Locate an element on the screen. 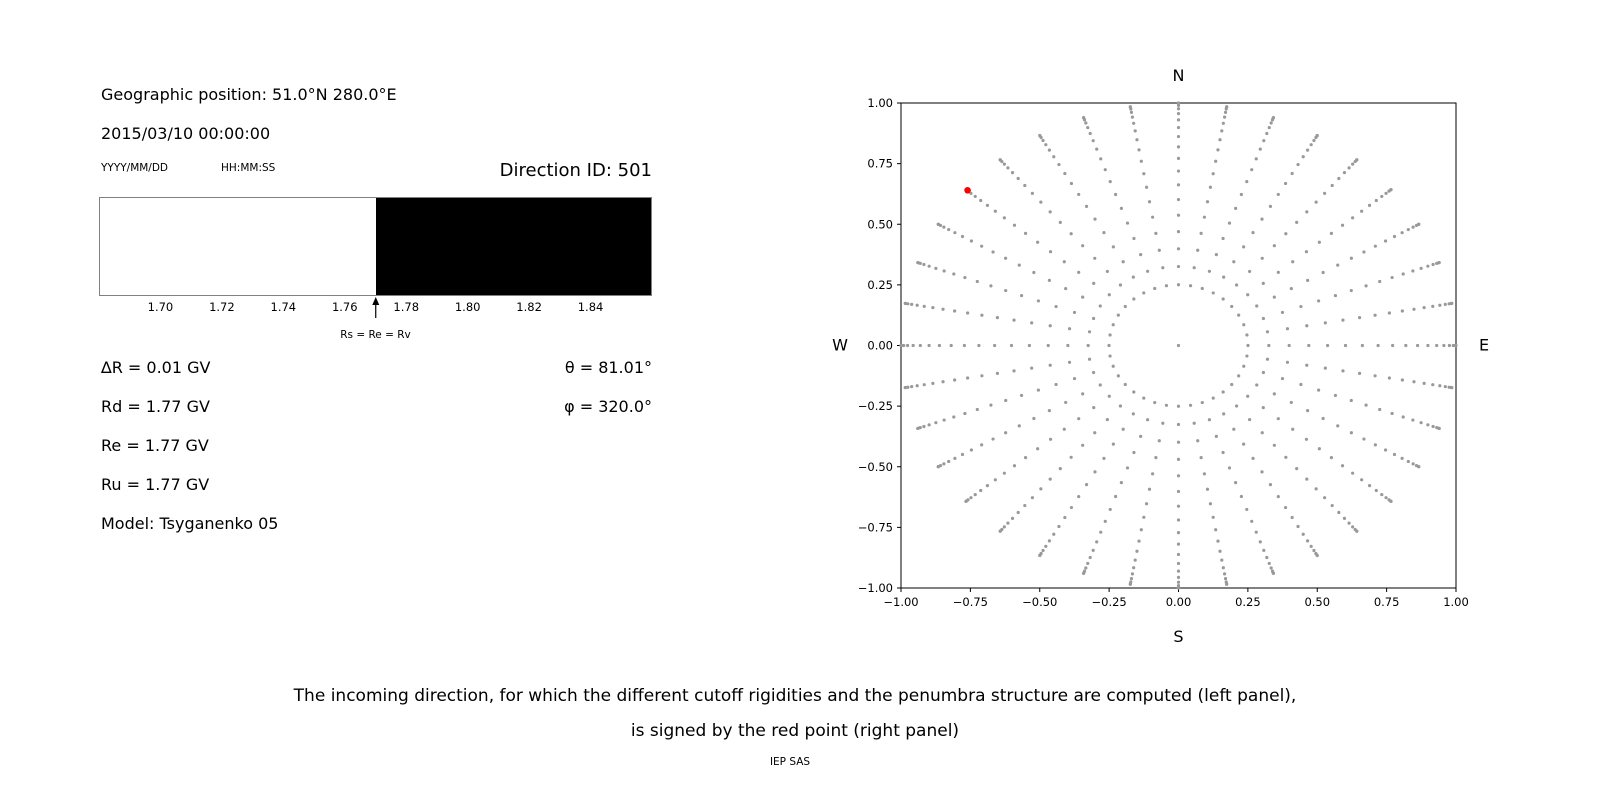 This screenshot has width=1600, height=800. y-tick-label: −1.00 is located at coordinates (875, 588).